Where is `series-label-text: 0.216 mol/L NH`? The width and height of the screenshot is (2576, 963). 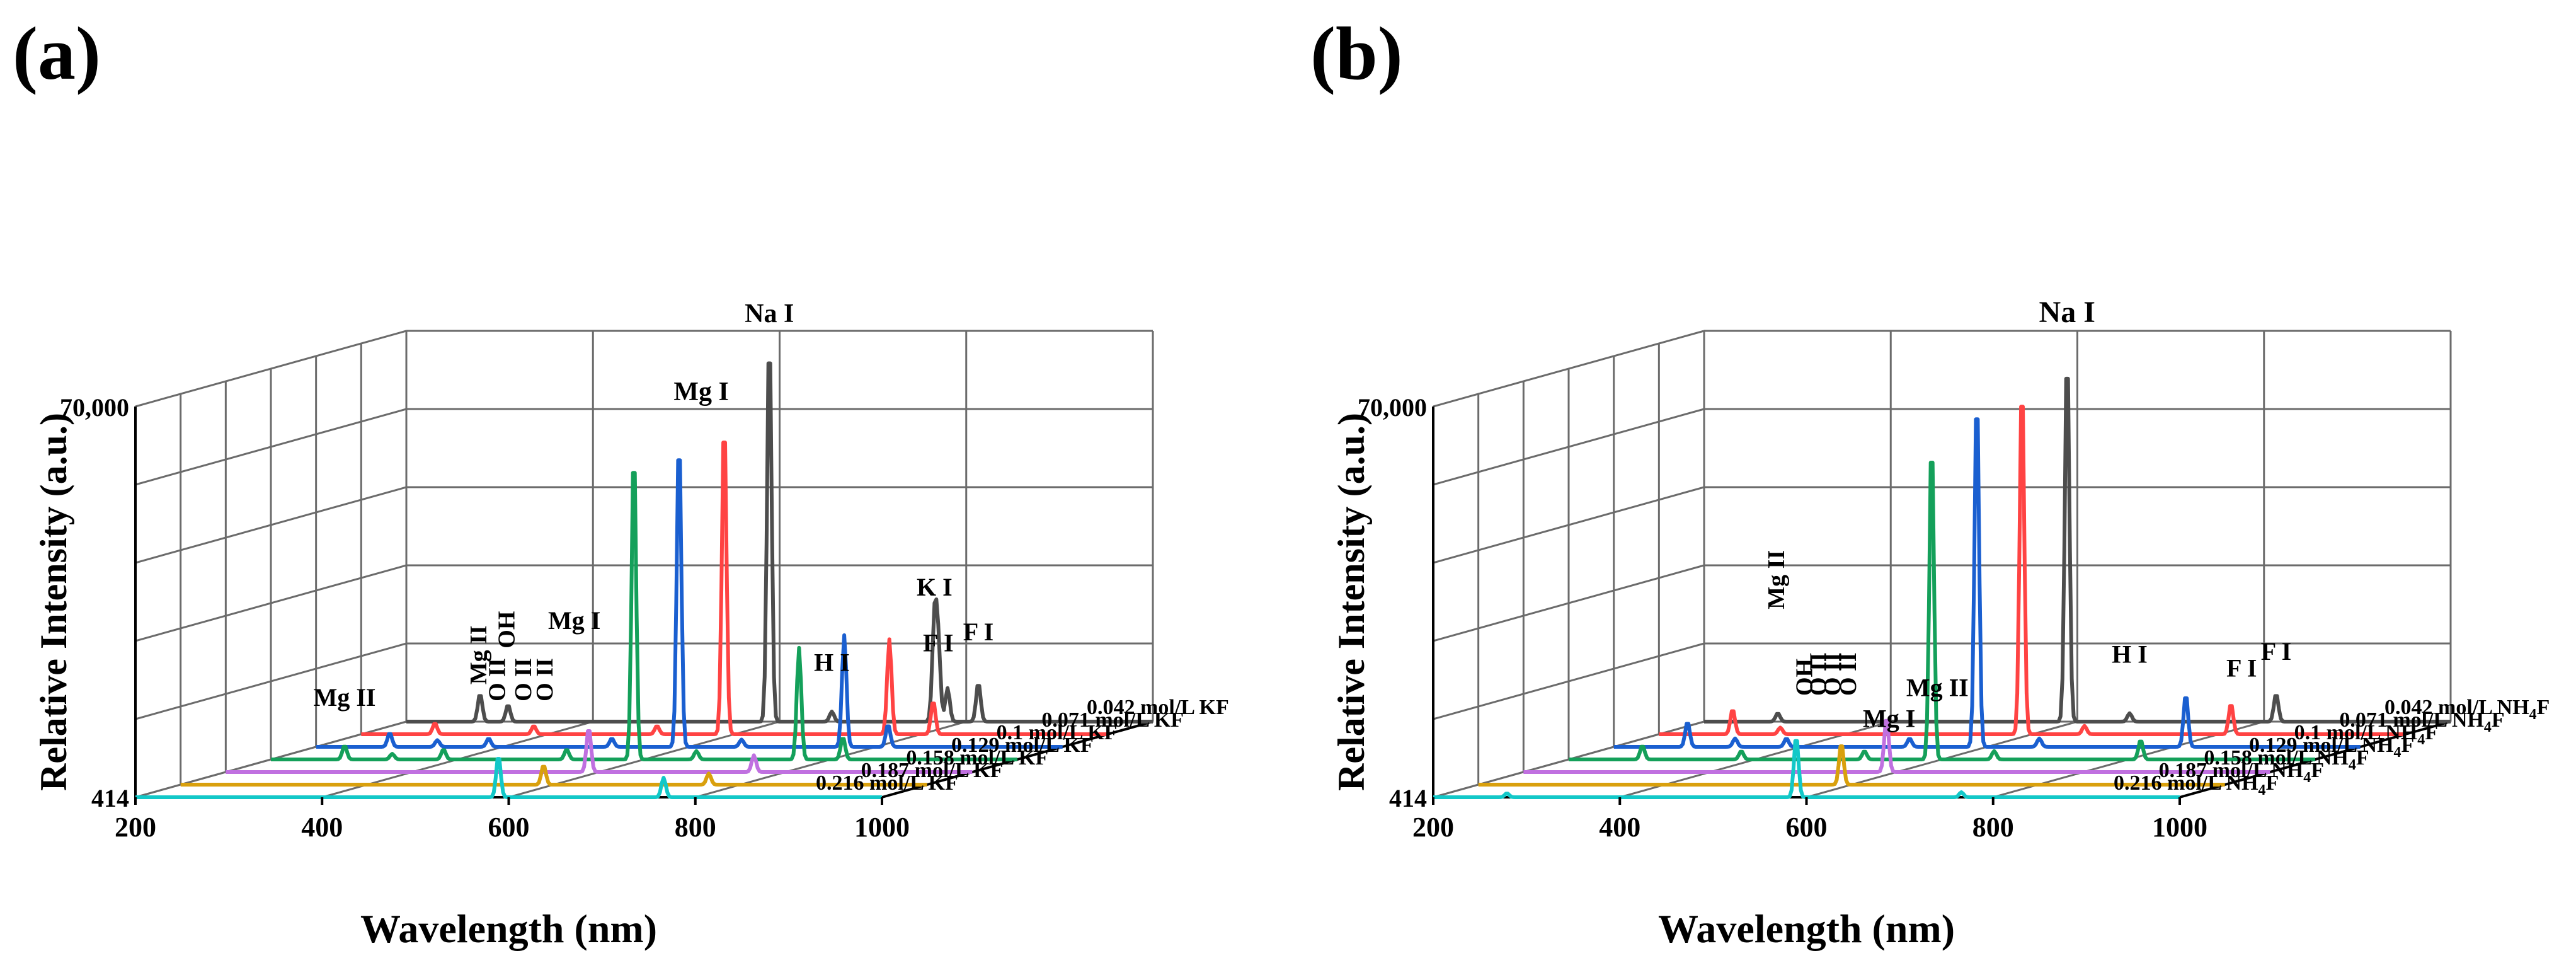
series-label-text: 0.216 mol/L NH is located at coordinates (2186, 783).